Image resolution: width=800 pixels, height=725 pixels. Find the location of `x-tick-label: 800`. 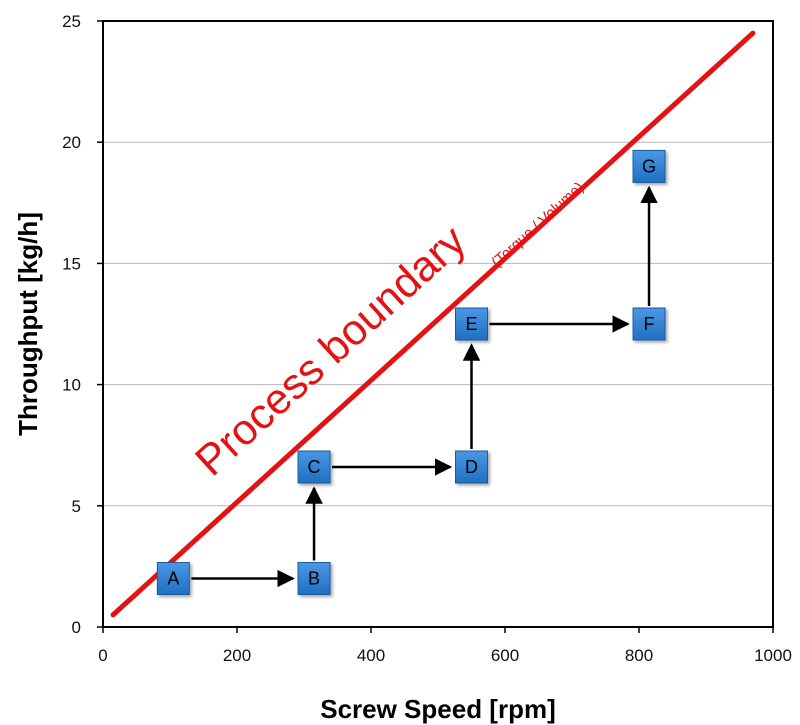

x-tick-label: 800 is located at coordinates (639, 655).